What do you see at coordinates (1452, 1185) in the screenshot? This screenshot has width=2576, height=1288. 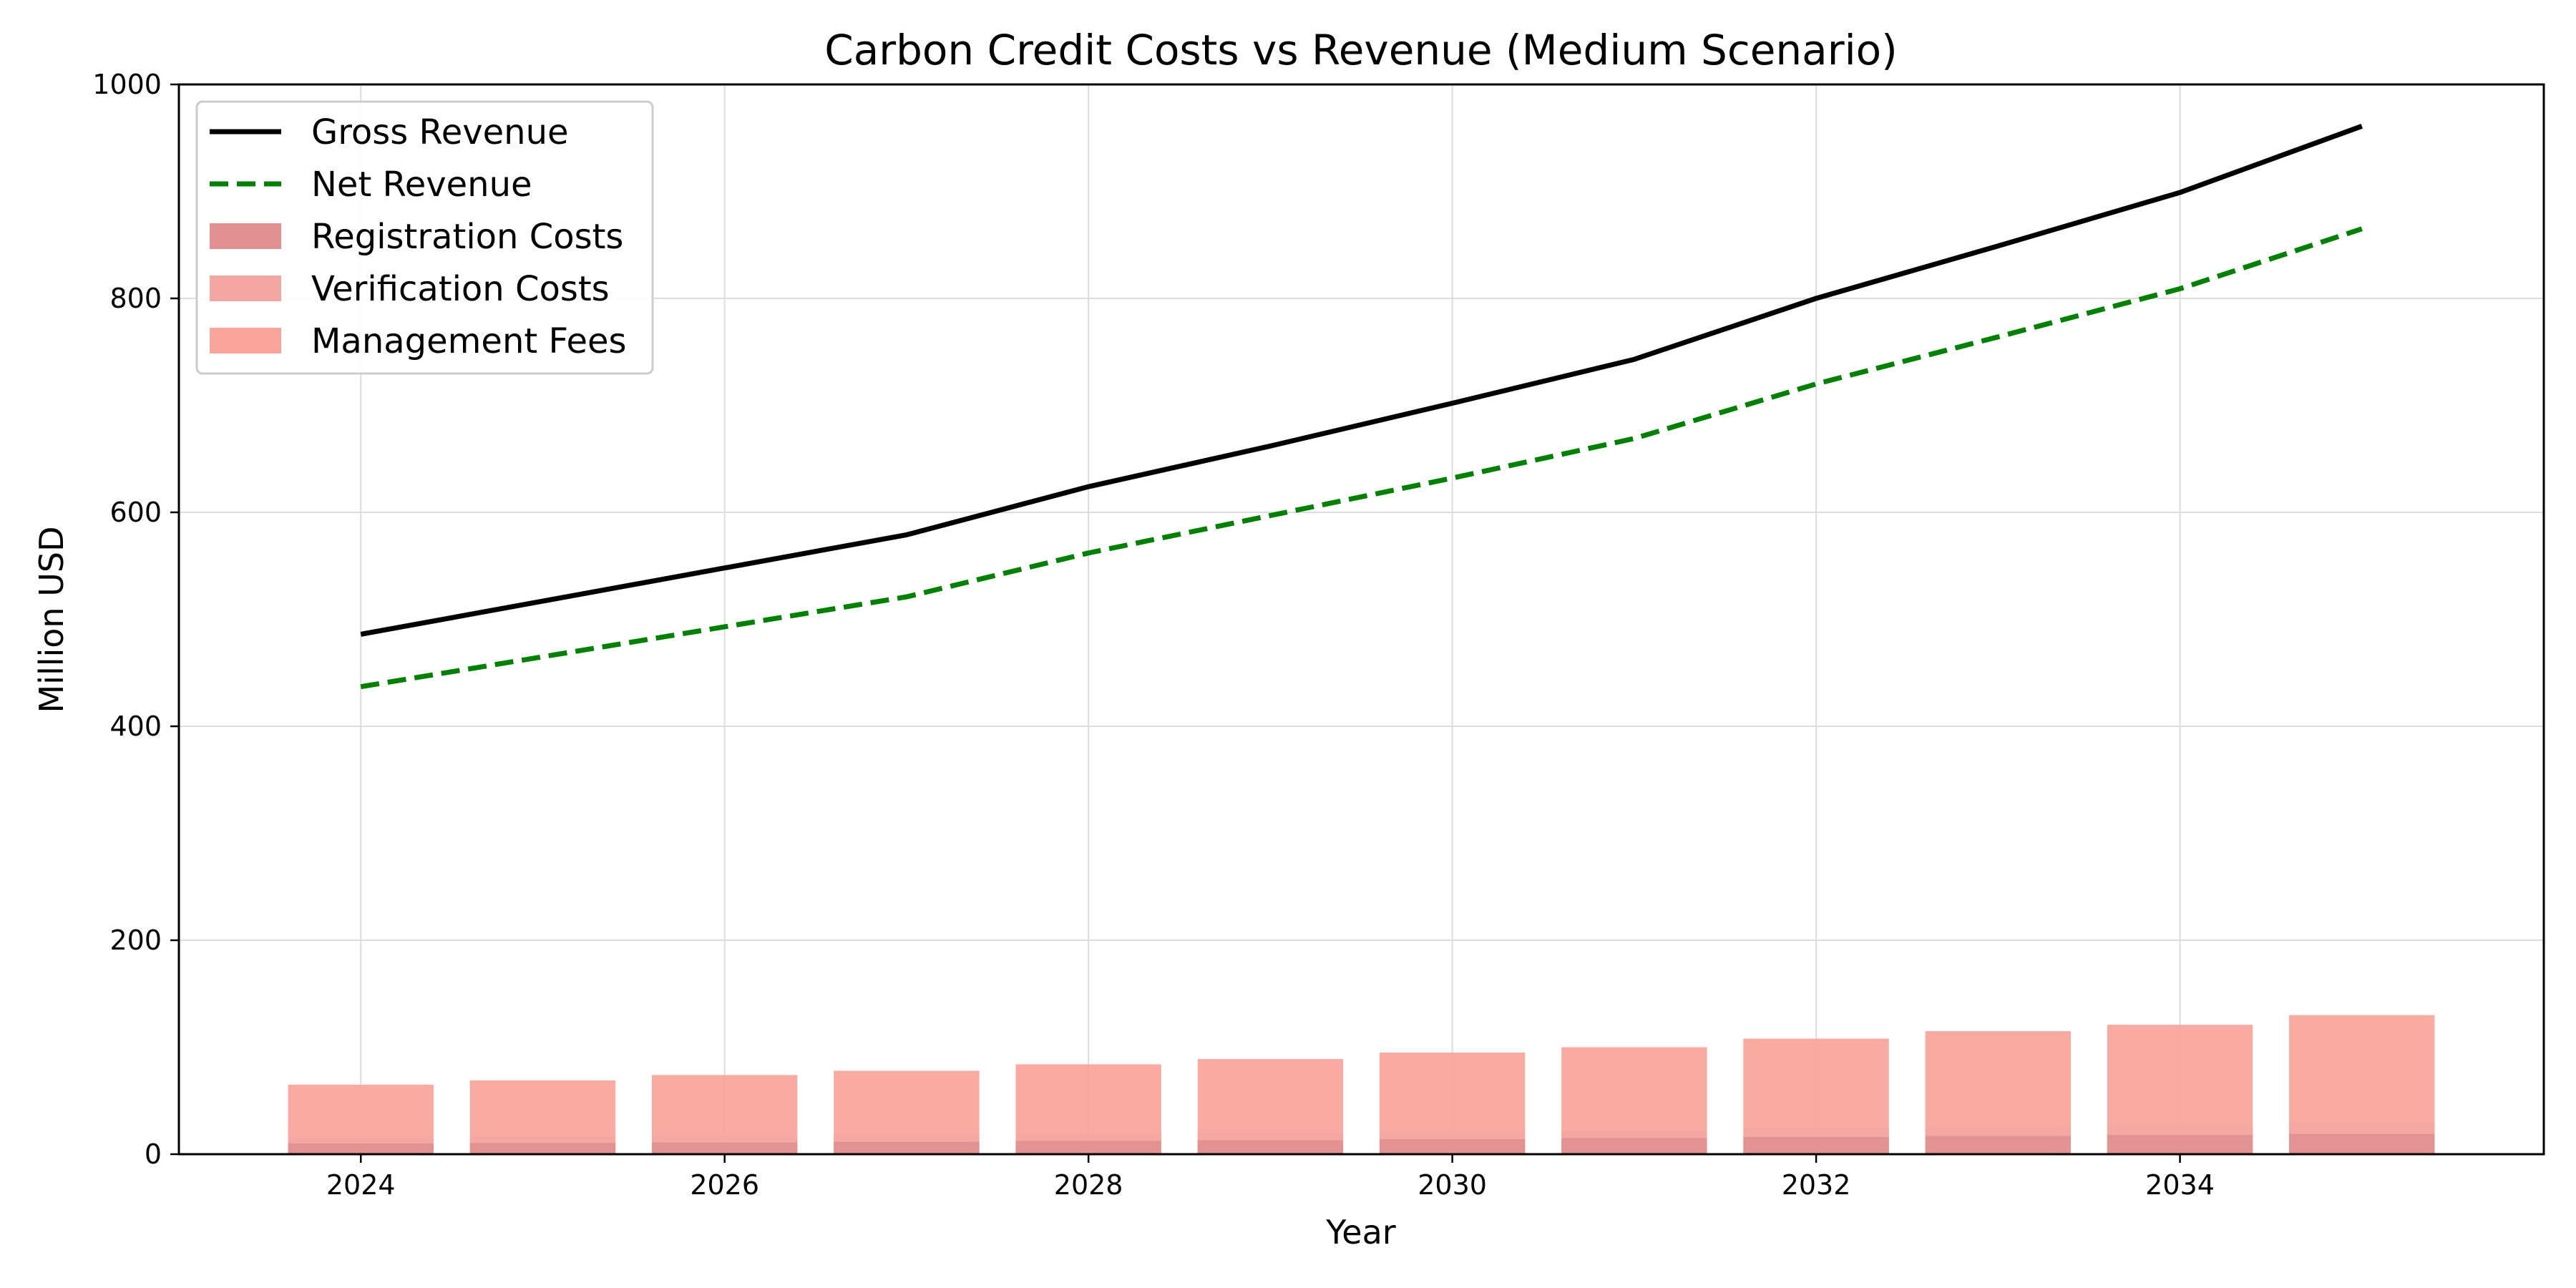 I see `x-tick-label-2030: 2030` at bounding box center [1452, 1185].